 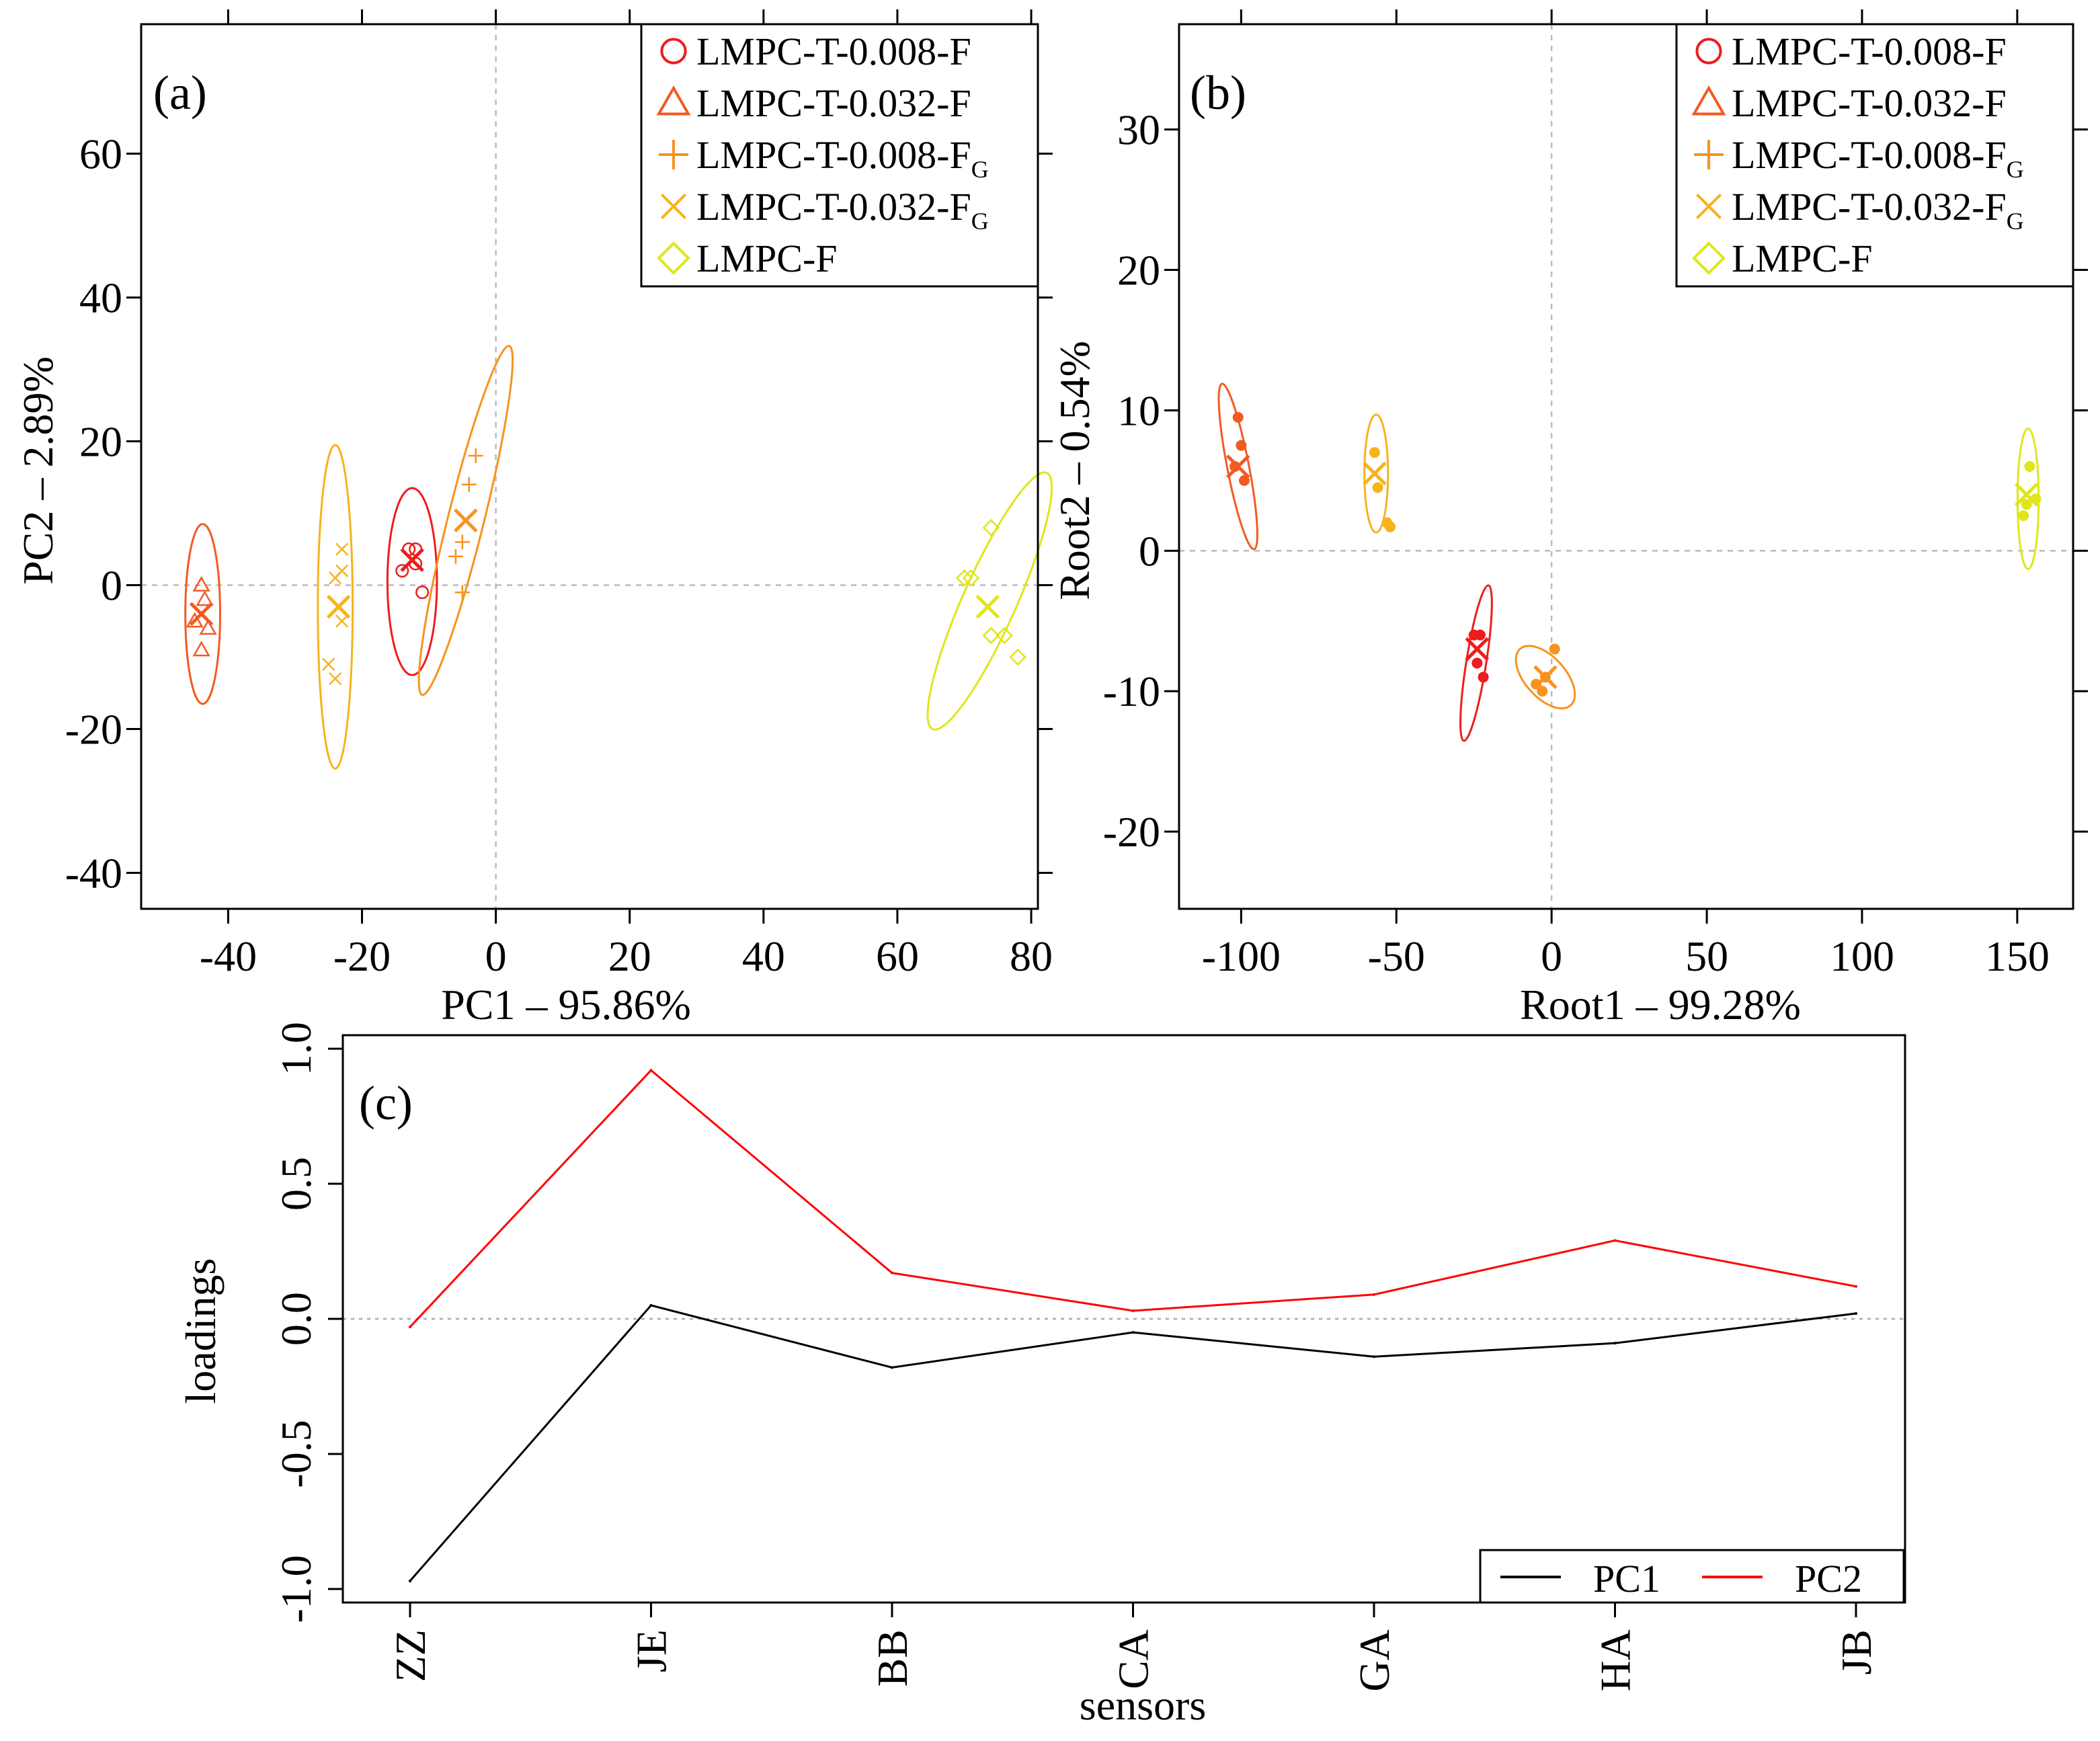 What do you see at coordinates (1626, 1579) in the screenshot?
I see `legend-label: PC1` at bounding box center [1626, 1579].